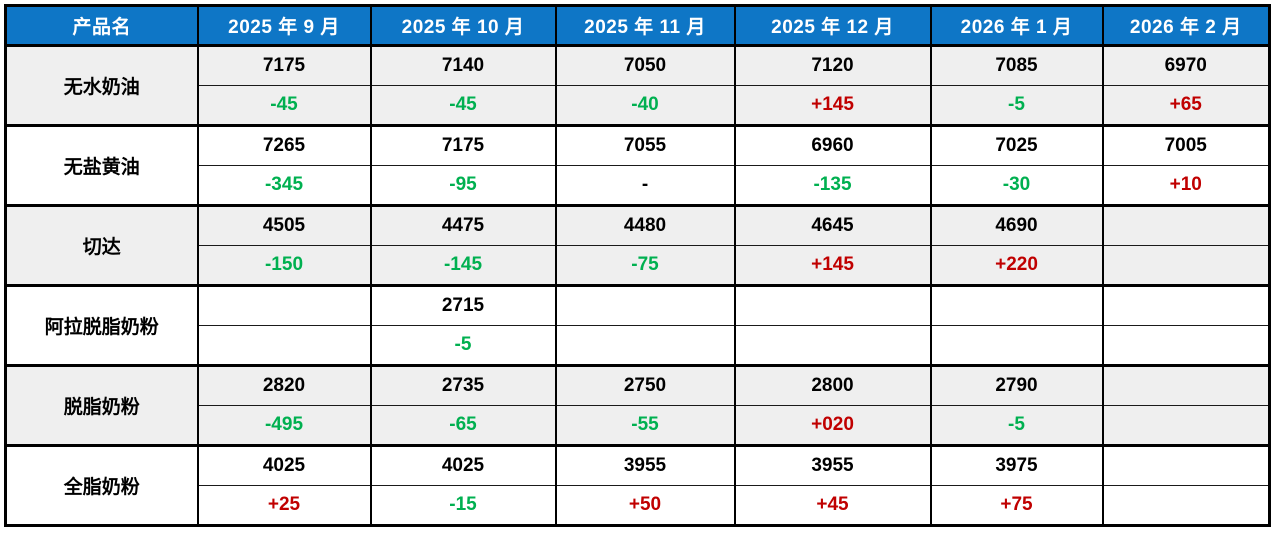 Image resolution: width=1275 pixels, height=541 pixels. I want to click on price-cell: 4690, so click(1016, 225).